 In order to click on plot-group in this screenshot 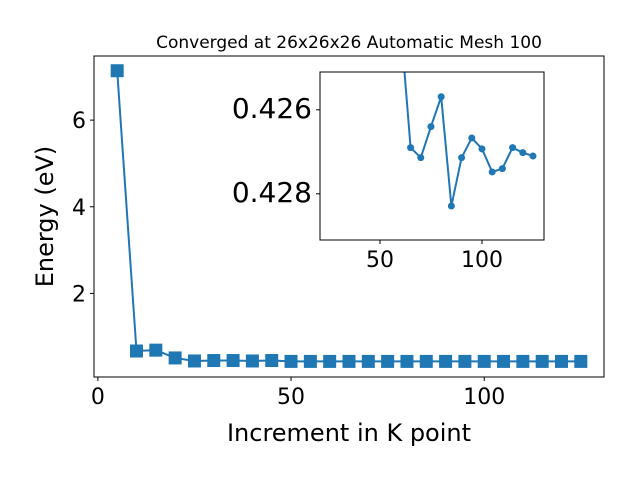, I will do `click(467, 113)`.